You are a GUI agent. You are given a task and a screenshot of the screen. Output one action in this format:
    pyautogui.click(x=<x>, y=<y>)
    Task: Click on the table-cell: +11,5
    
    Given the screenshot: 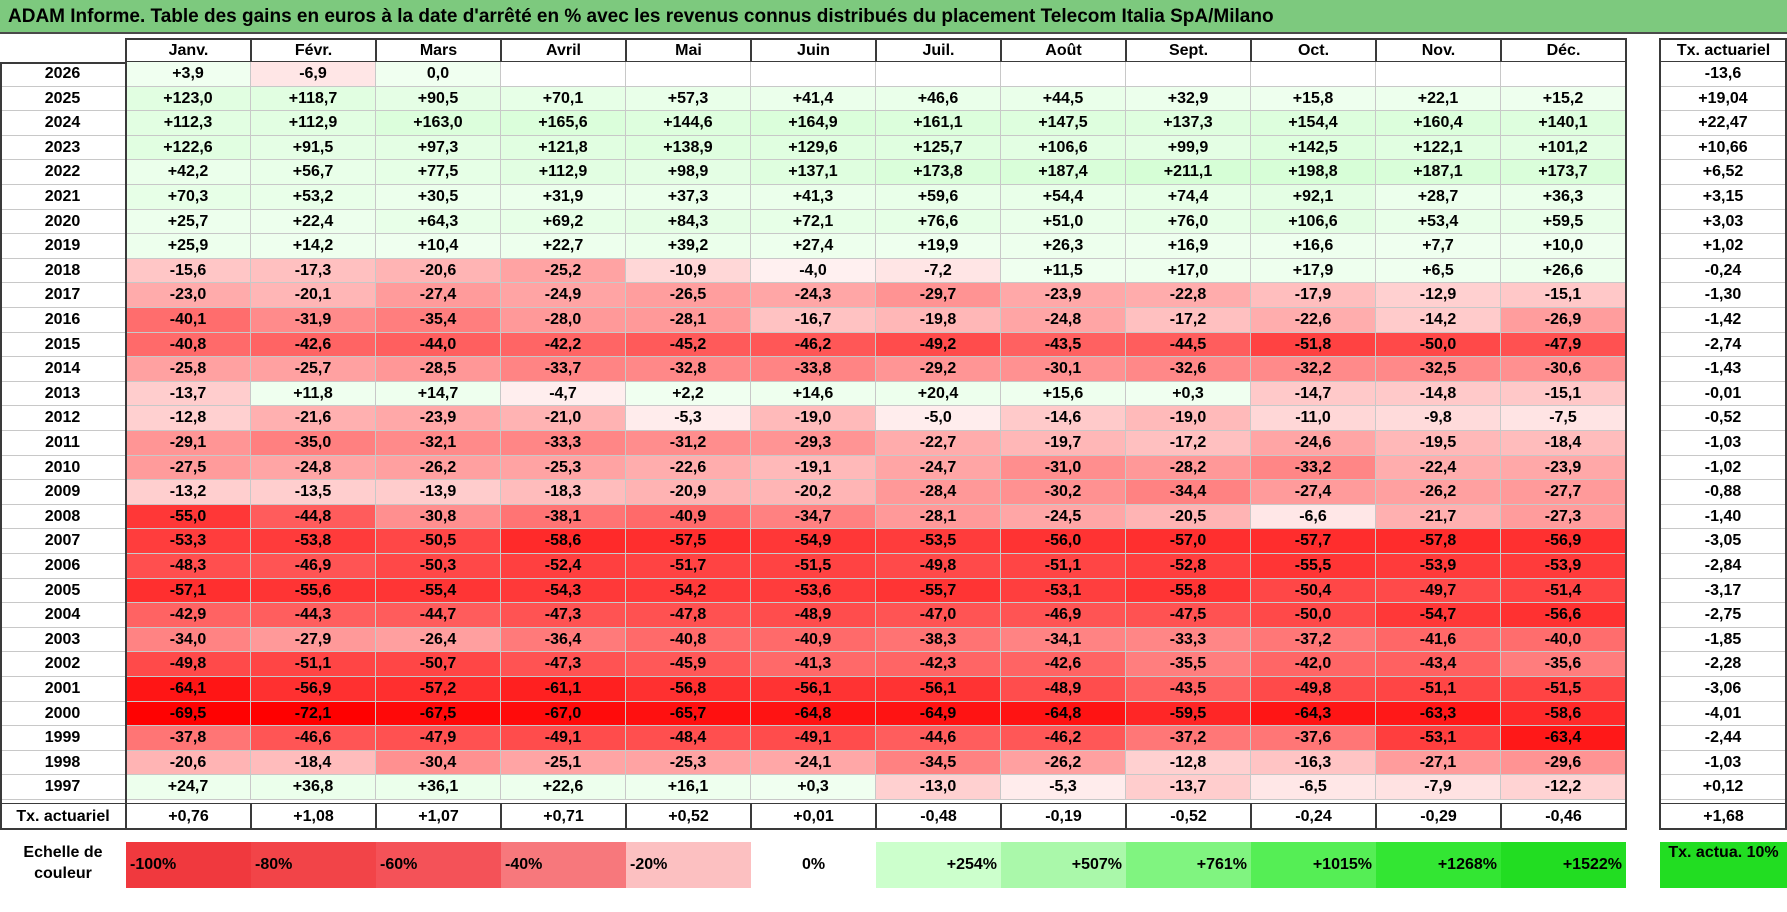 What is the action you would take?
    pyautogui.click(x=1063, y=271)
    